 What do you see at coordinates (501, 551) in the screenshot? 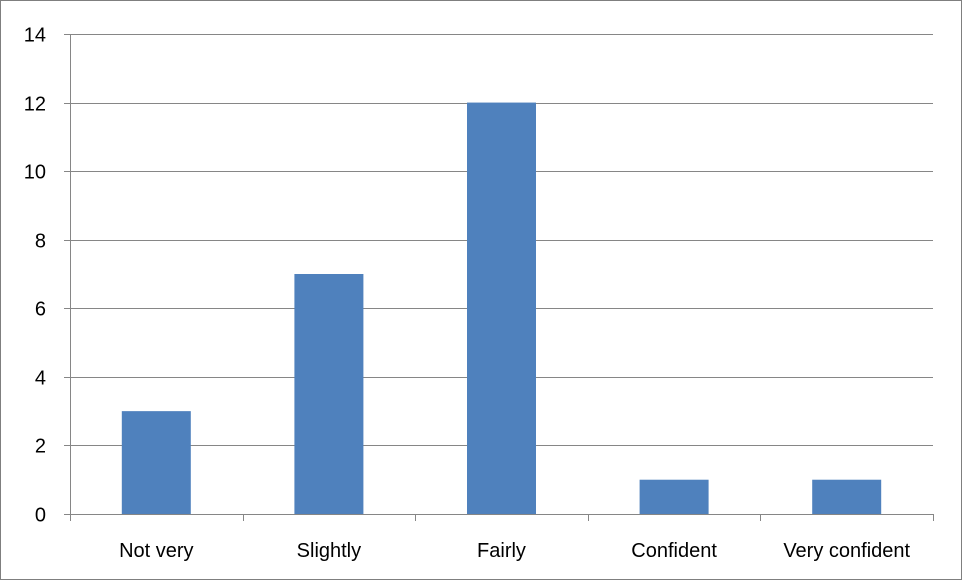
I see `x-tick-label: Fairly` at bounding box center [501, 551].